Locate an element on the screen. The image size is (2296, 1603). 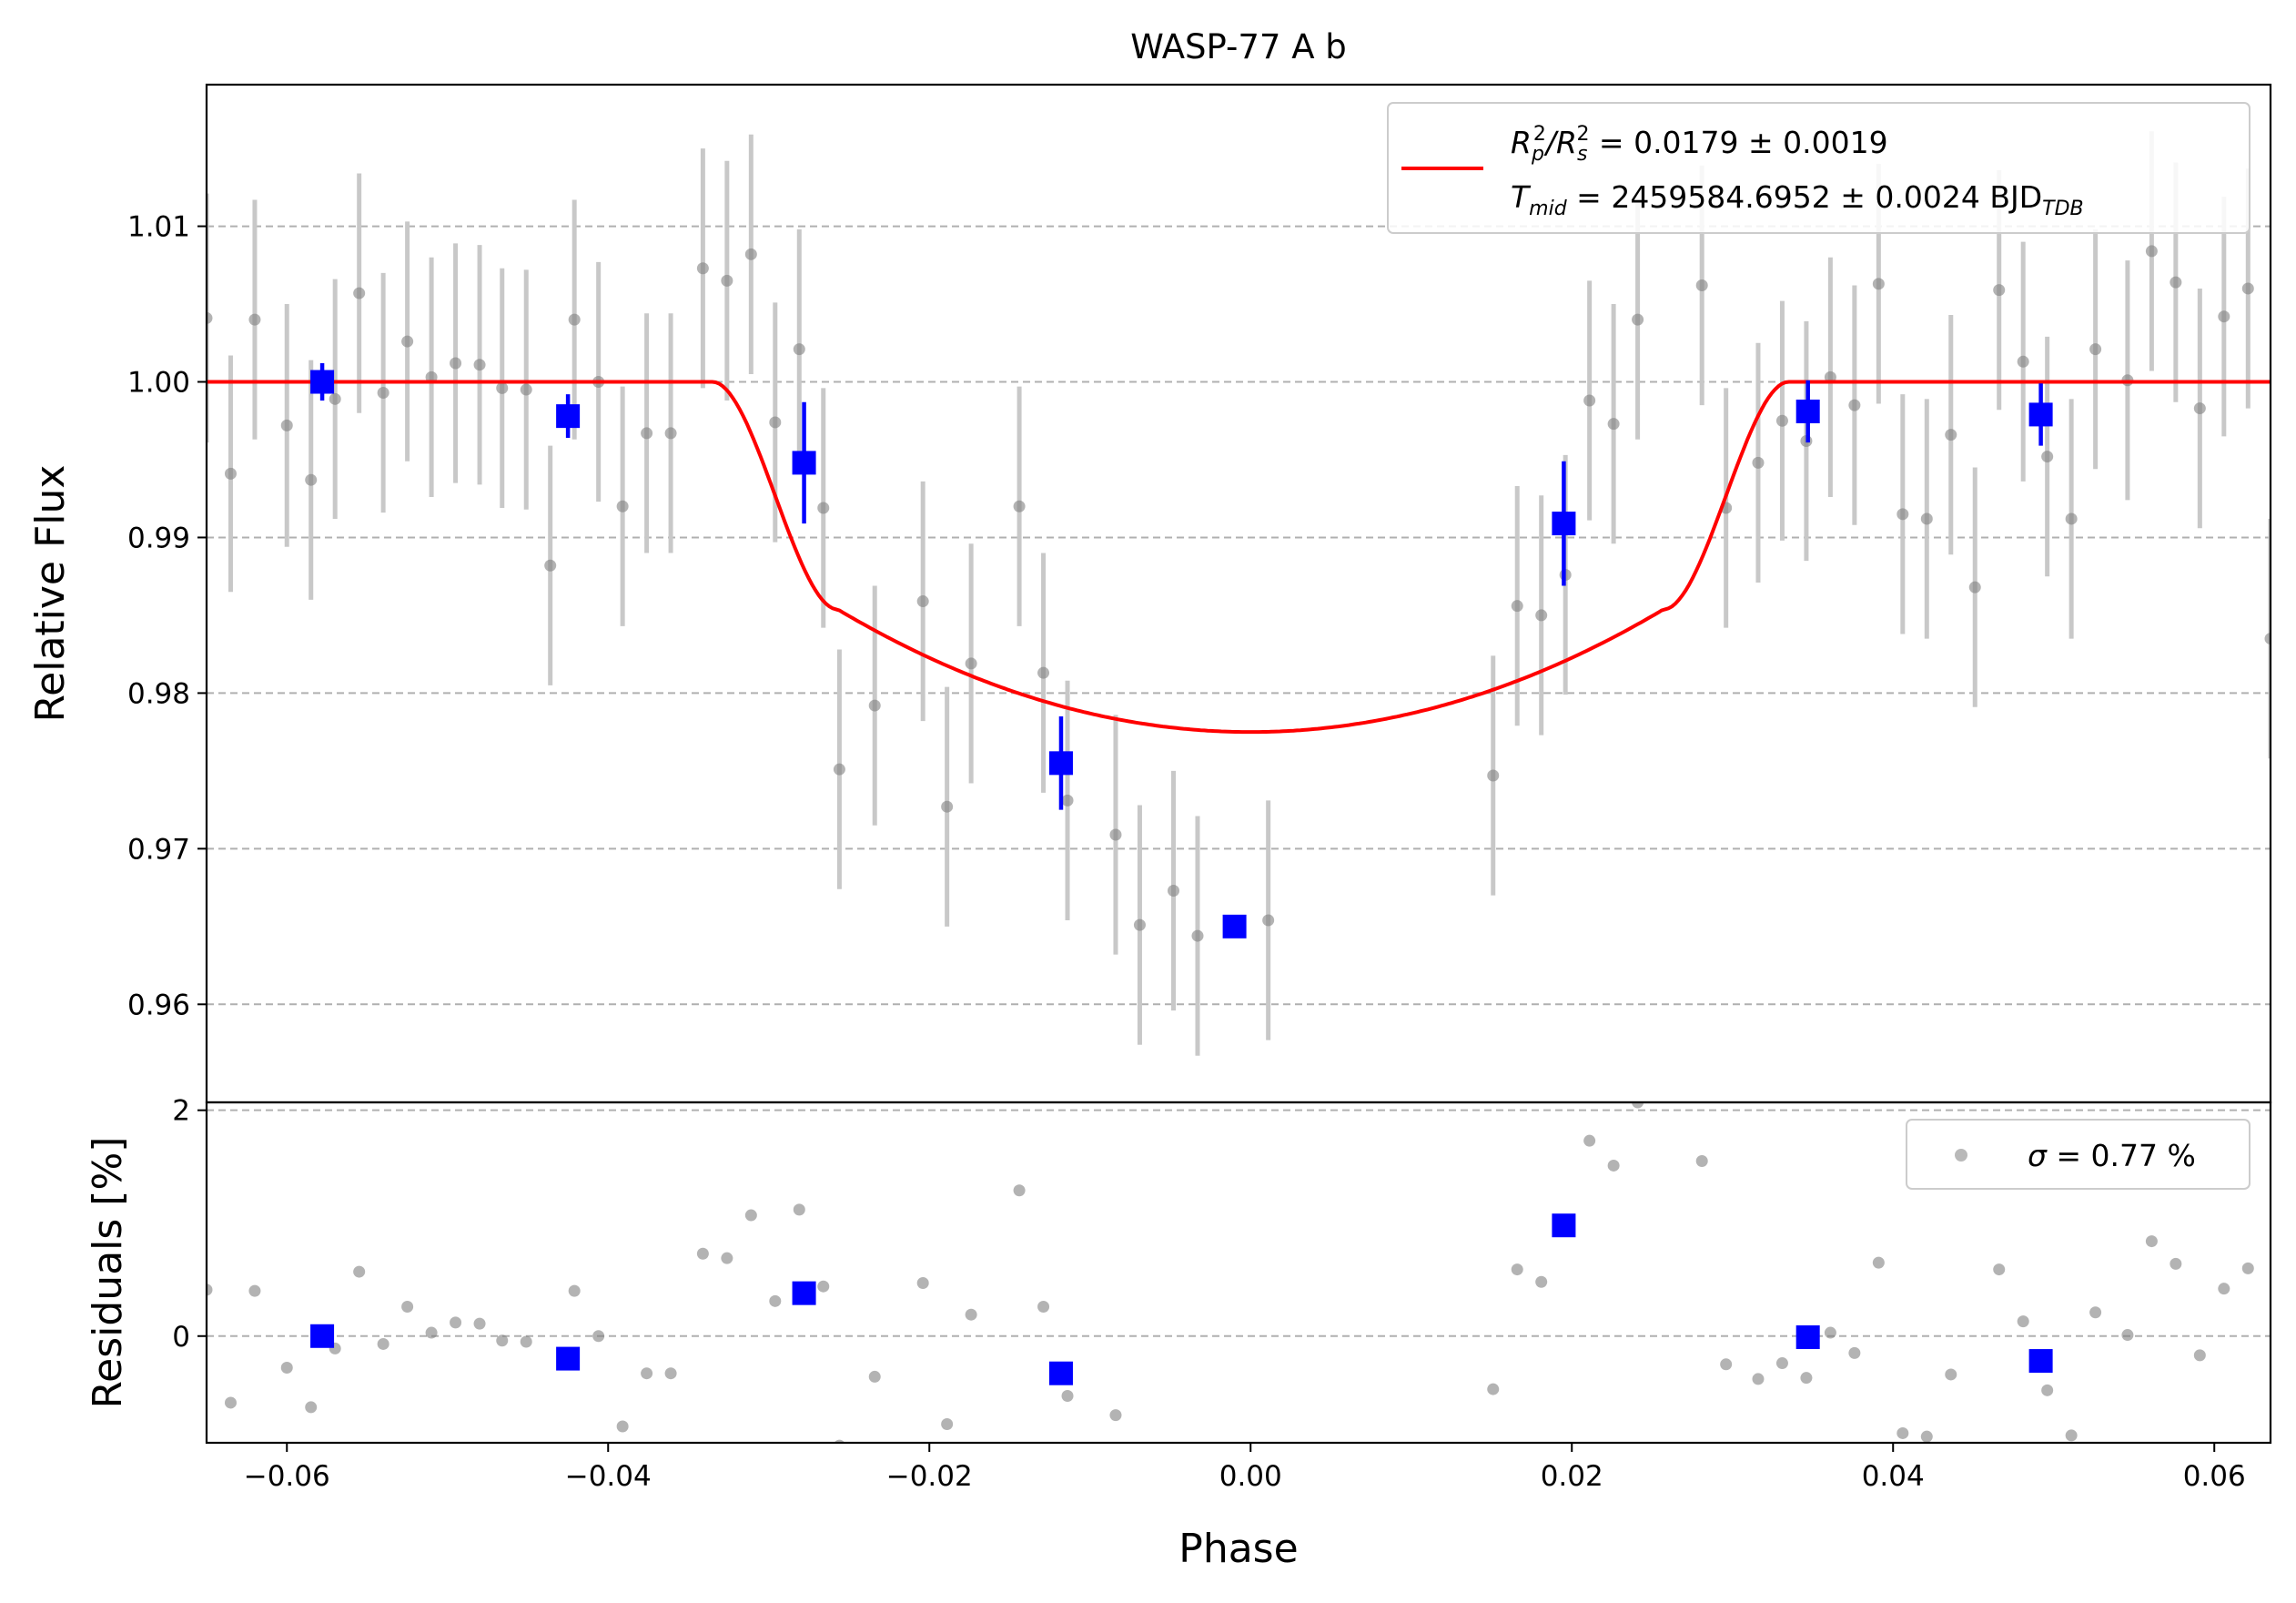
y-tick-label: 1.00 is located at coordinates (158, 383).